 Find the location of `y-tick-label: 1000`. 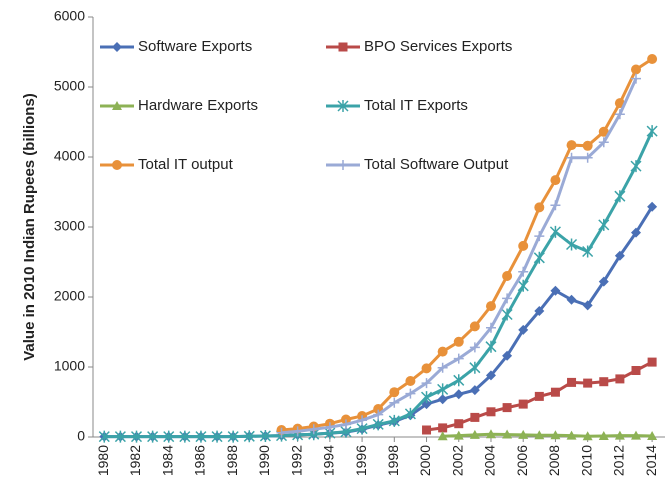

y-tick-label: 1000 is located at coordinates (69, 366).